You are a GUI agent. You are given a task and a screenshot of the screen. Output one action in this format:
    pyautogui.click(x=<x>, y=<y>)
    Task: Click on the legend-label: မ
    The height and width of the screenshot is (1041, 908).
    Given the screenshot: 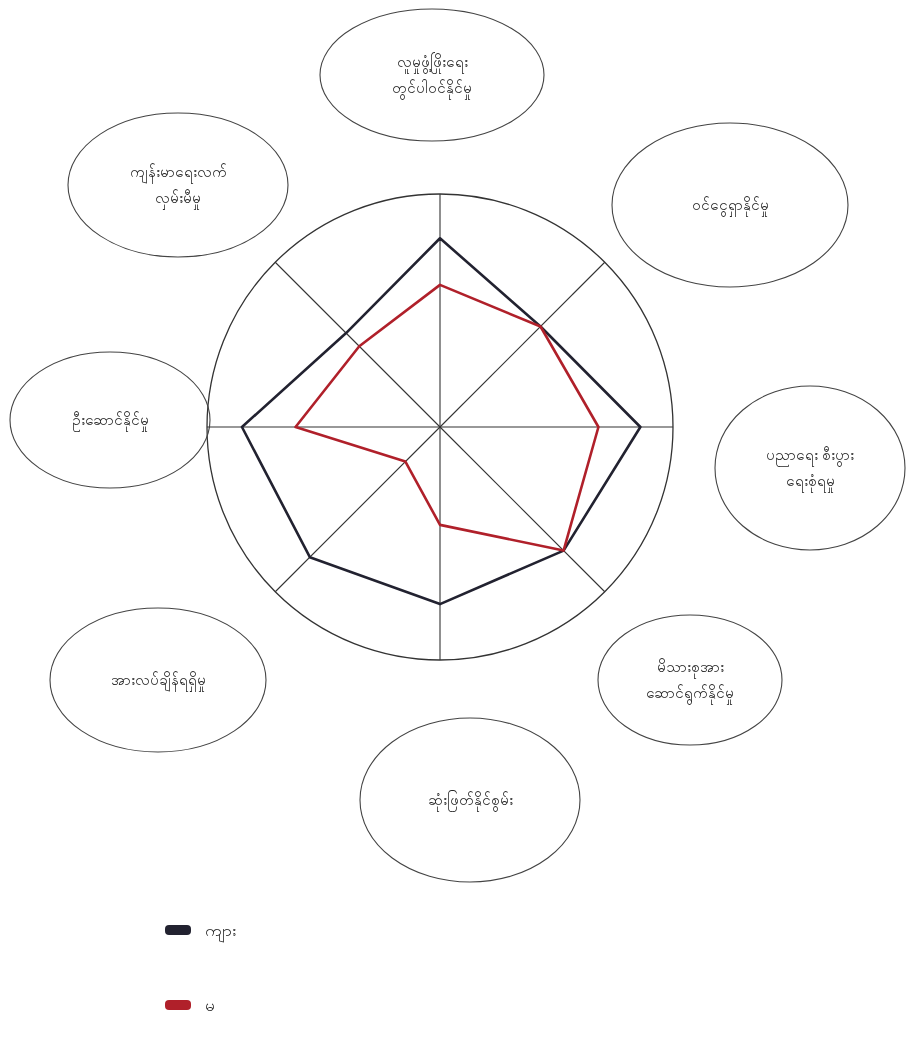 What is the action you would take?
    pyautogui.click(x=210, y=1005)
    